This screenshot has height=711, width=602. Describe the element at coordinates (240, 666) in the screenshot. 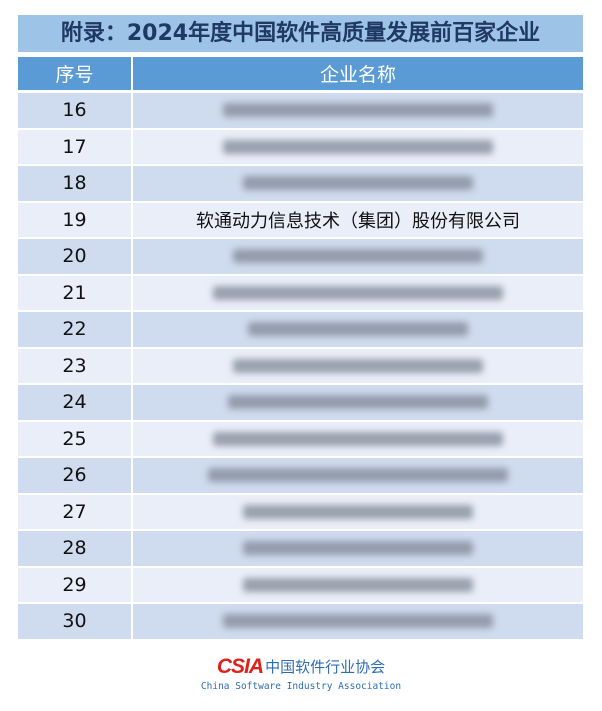

I see `csia-logo: CSIA` at that location.